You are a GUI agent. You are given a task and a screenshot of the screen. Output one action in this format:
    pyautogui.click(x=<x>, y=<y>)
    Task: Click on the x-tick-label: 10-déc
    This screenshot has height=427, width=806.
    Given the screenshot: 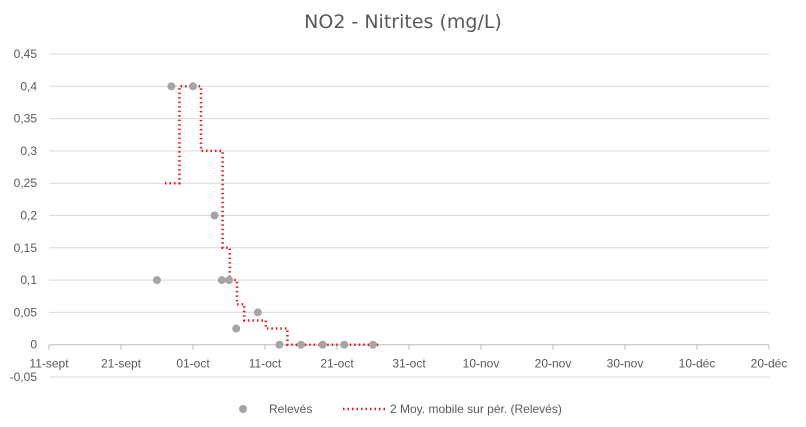 What is the action you would take?
    pyautogui.click(x=697, y=364)
    